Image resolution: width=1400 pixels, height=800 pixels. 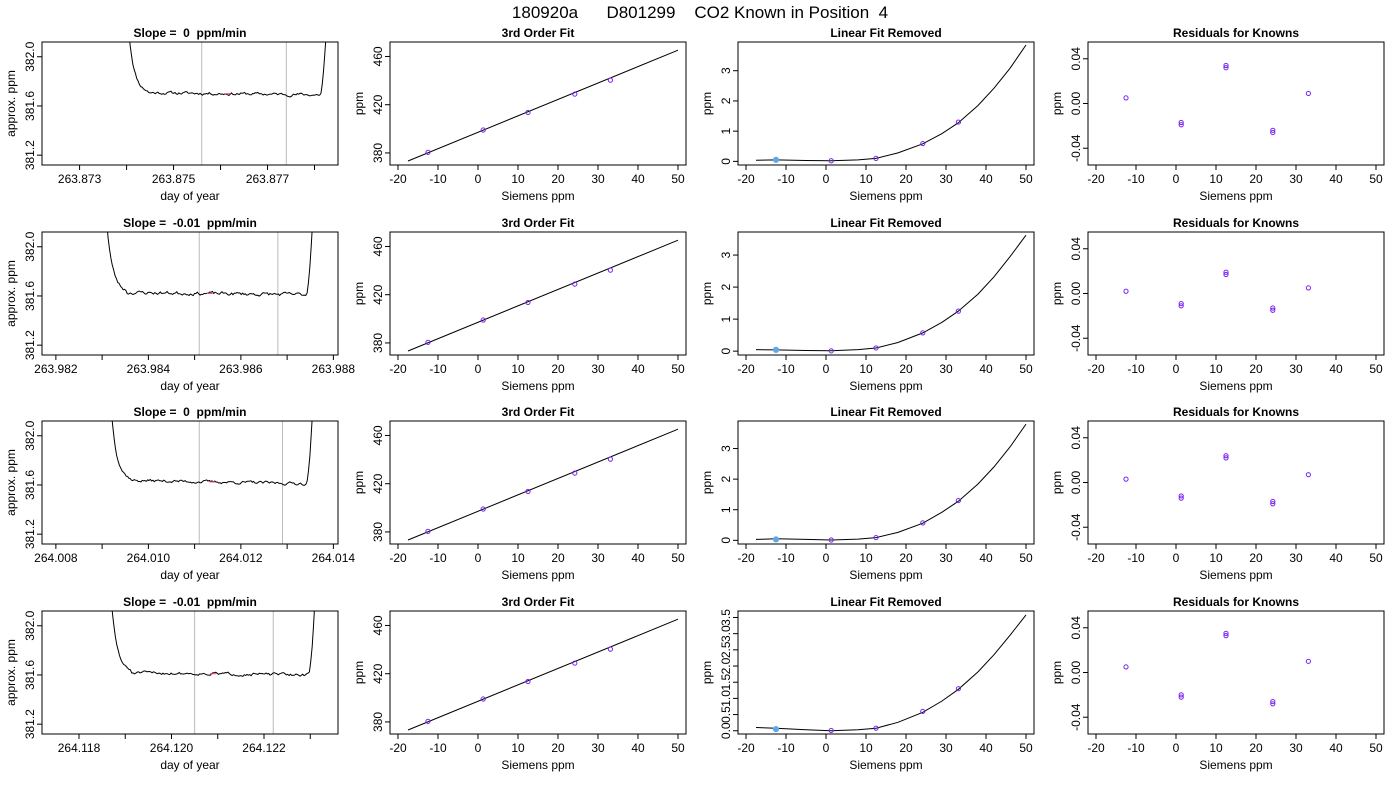 I want to click on panel-title: Residuals for Knowns, so click(x=1236, y=223).